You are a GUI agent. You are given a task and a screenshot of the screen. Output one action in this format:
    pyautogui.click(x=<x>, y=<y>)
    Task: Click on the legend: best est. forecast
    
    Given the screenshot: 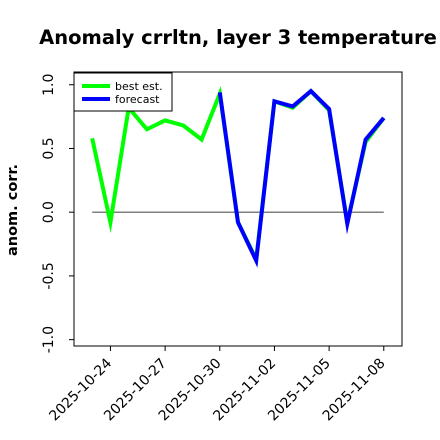 What is the action you would take?
    pyautogui.click(x=123, y=92)
    